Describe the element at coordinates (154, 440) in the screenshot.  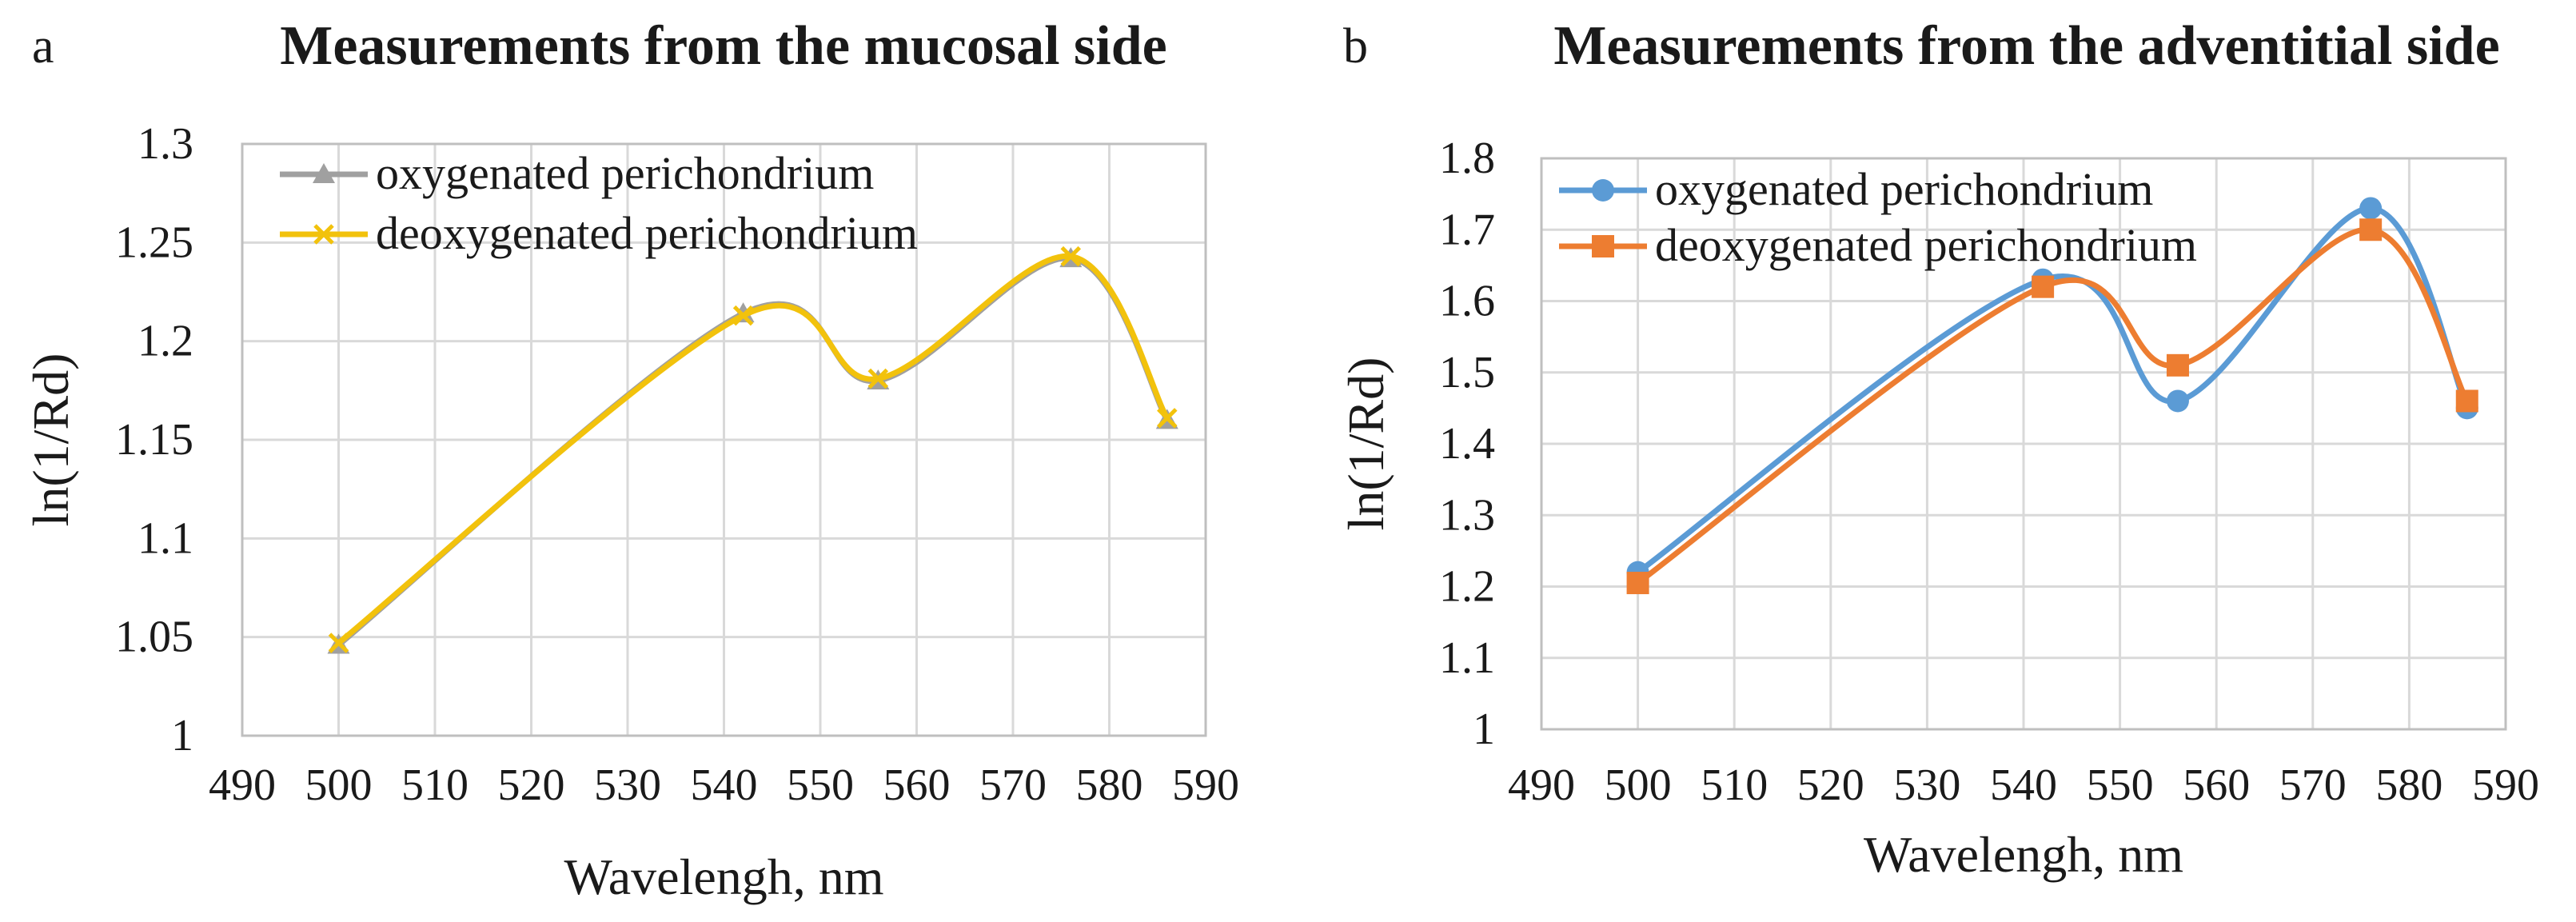
I see `y-tick-label: 1.15` at that location.